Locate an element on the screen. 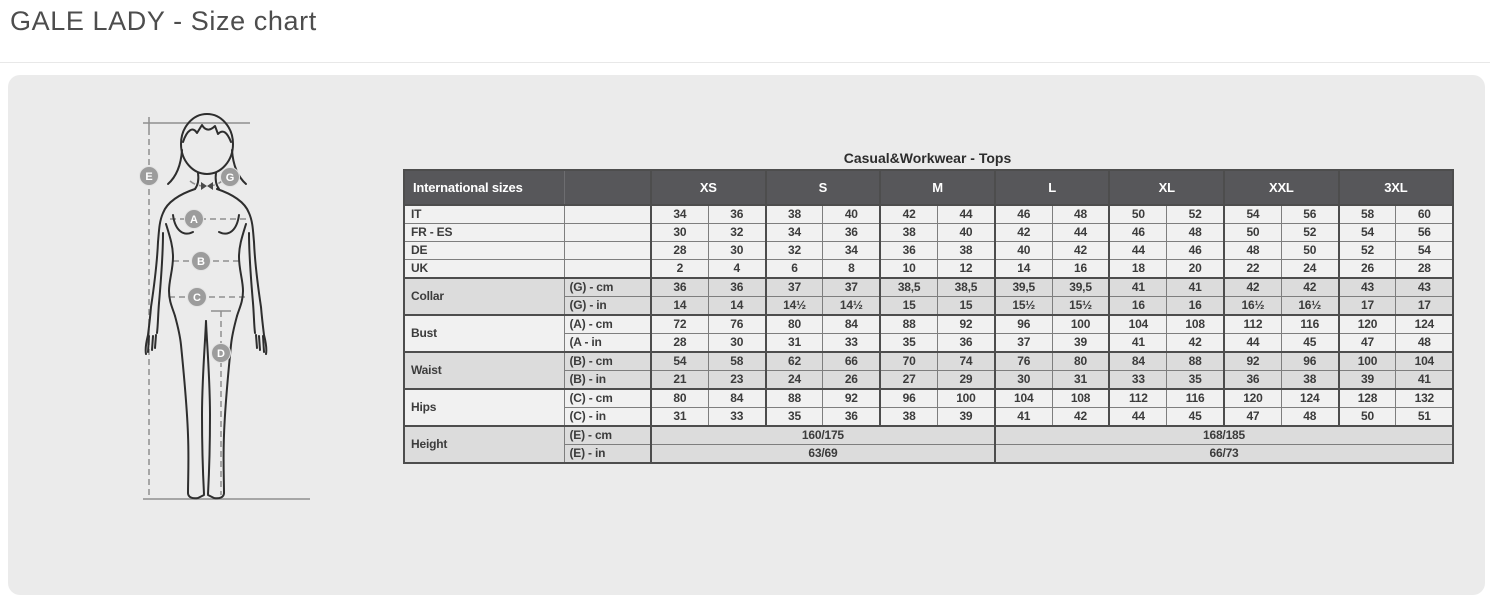  body-measurement-diagram: E G A B C D is located at coordinates (224, 306).